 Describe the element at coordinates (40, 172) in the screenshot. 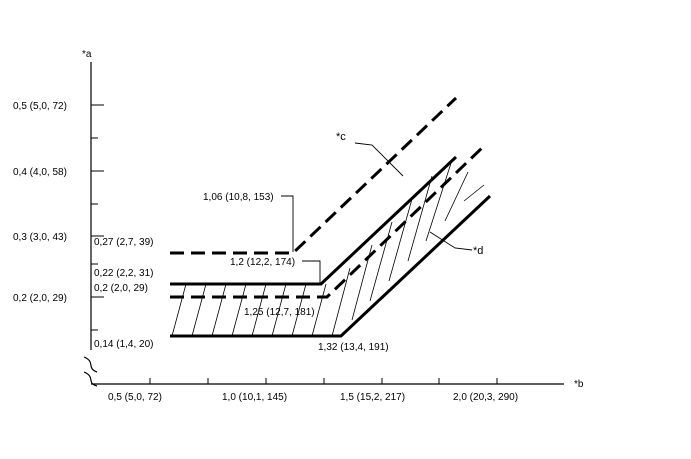

I see `y-tick-label: 0,4 (4,0, 58)` at that location.